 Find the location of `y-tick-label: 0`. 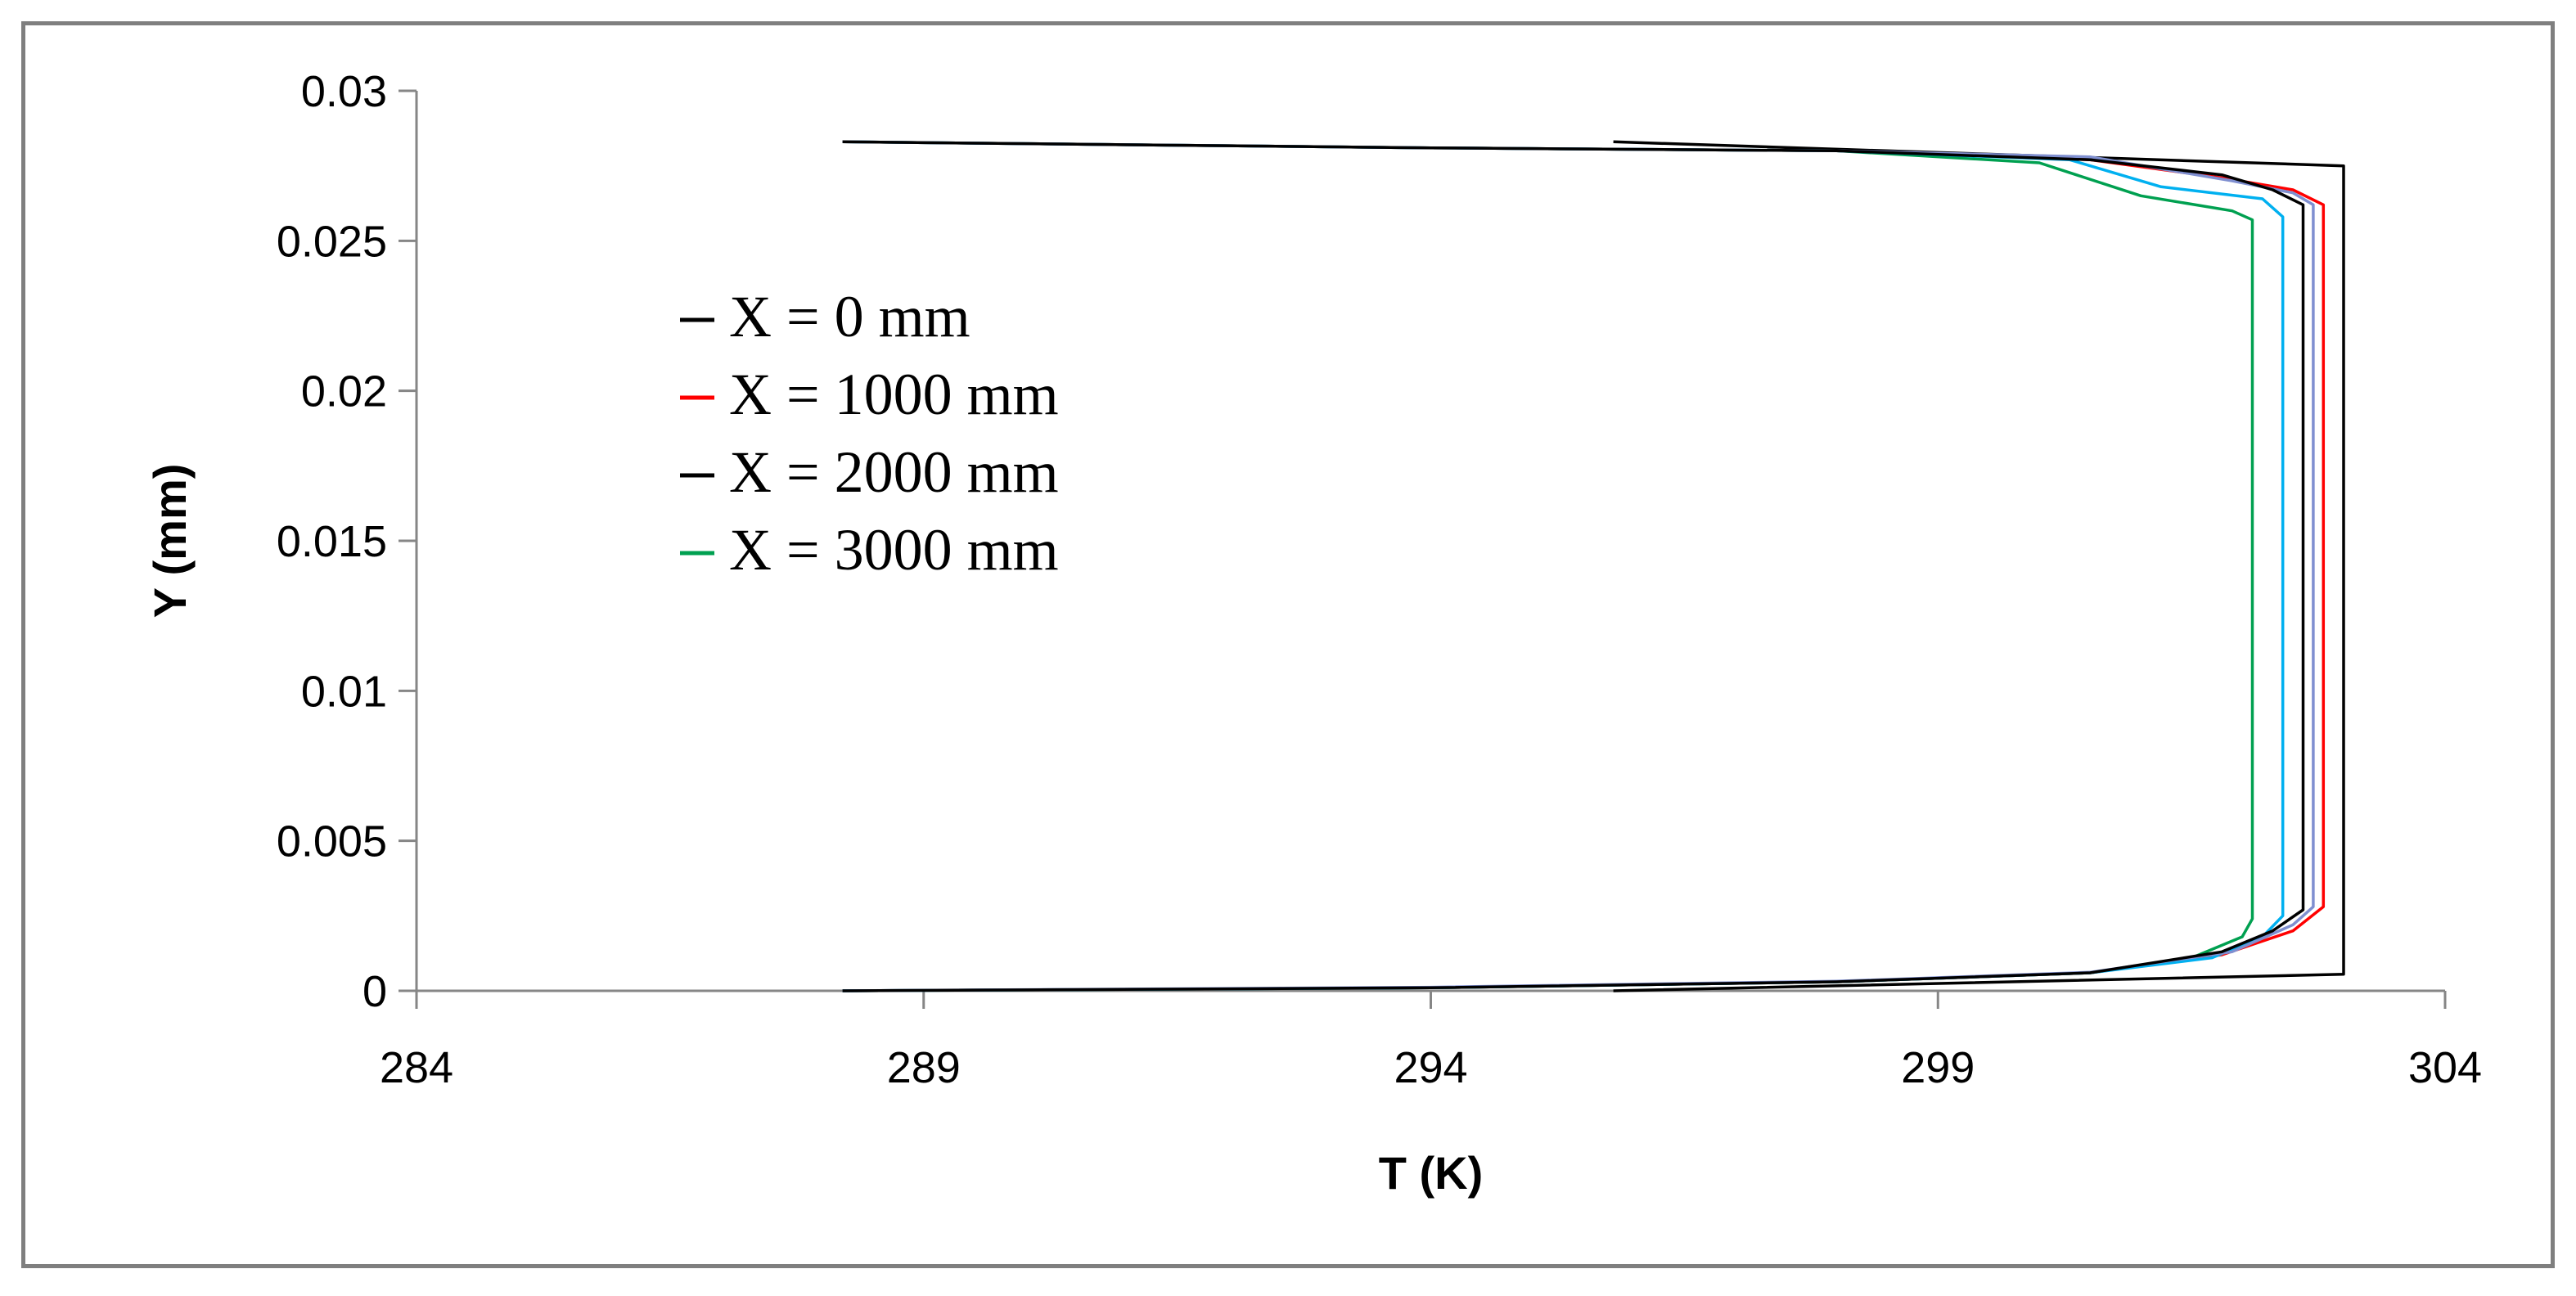

y-tick-label: 0 is located at coordinates (375, 992).